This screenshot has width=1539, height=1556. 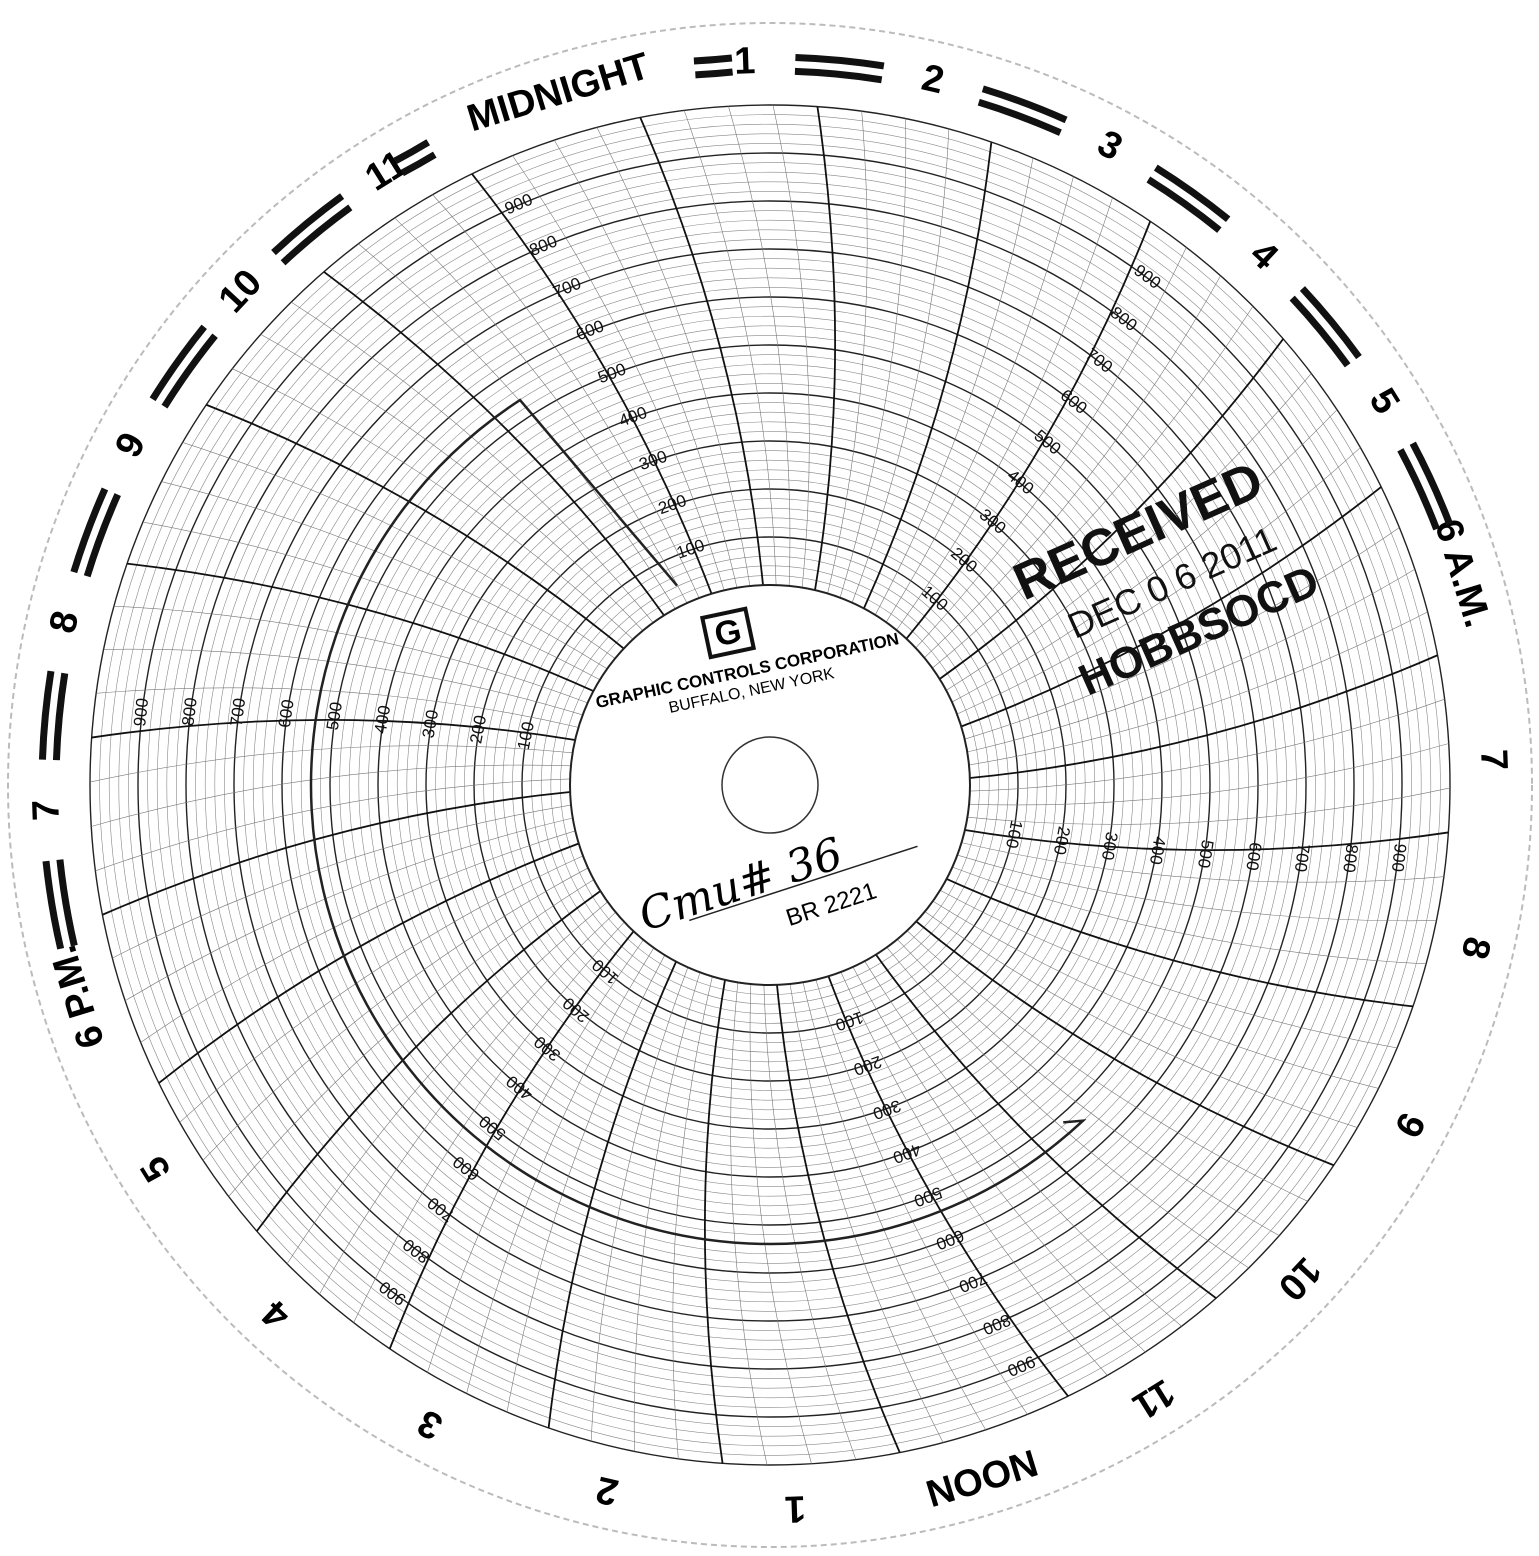 I want to click on scale-label: 500, so click(x=334, y=716).